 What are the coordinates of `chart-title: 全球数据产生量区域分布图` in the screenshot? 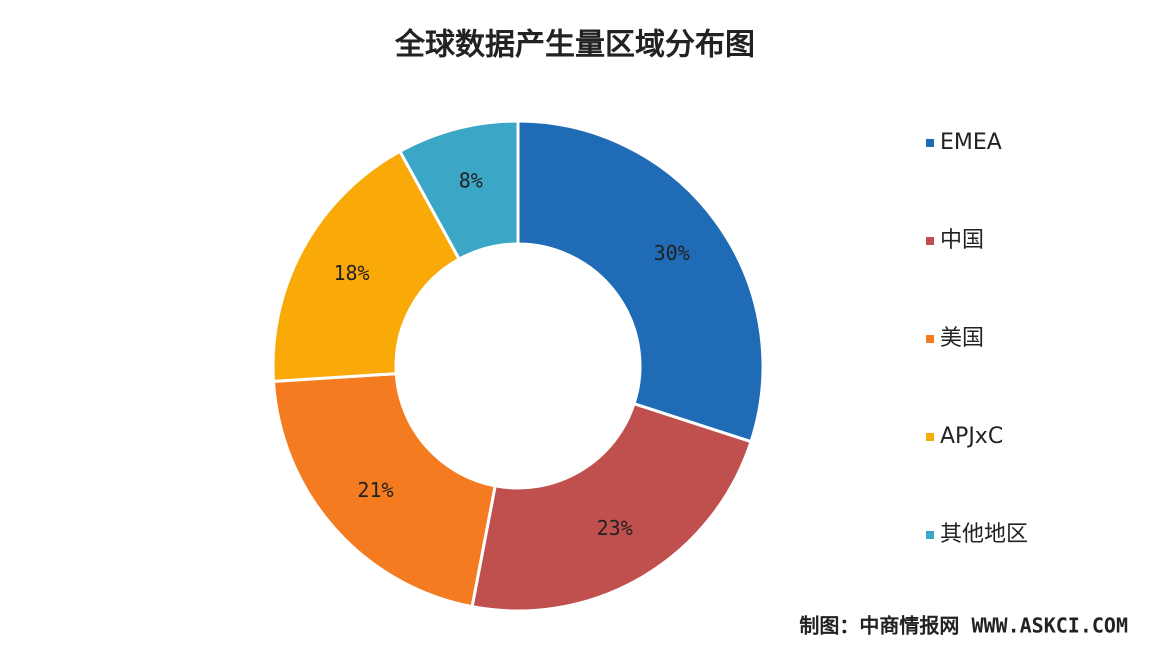 It's located at (574, 45).